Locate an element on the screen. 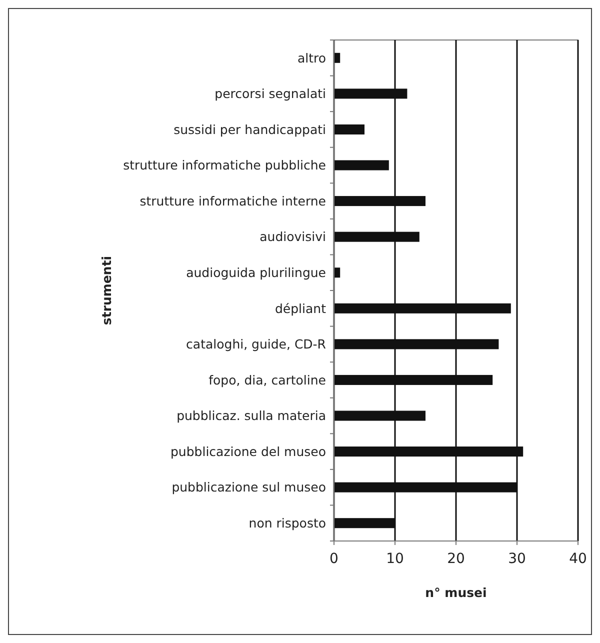 This screenshot has width=600, height=643. y-tick-label: pubblicaz. sulla materia is located at coordinates (251, 416).